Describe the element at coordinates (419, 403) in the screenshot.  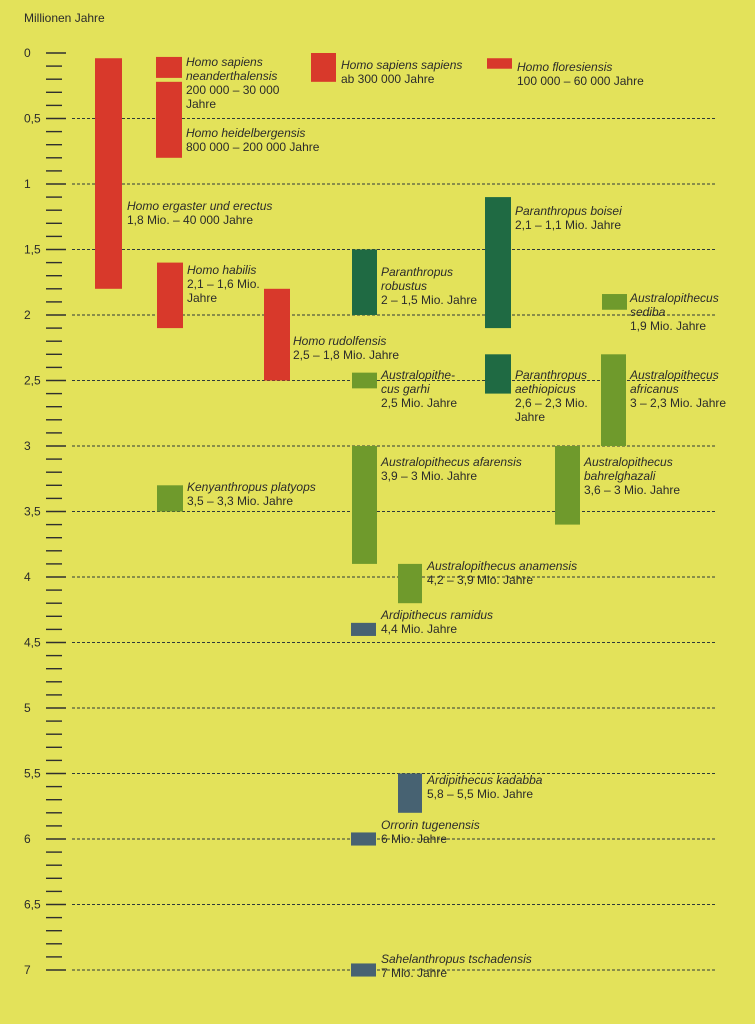
I see `taxon-range: 2,5 Mio. Jahre` at that location.